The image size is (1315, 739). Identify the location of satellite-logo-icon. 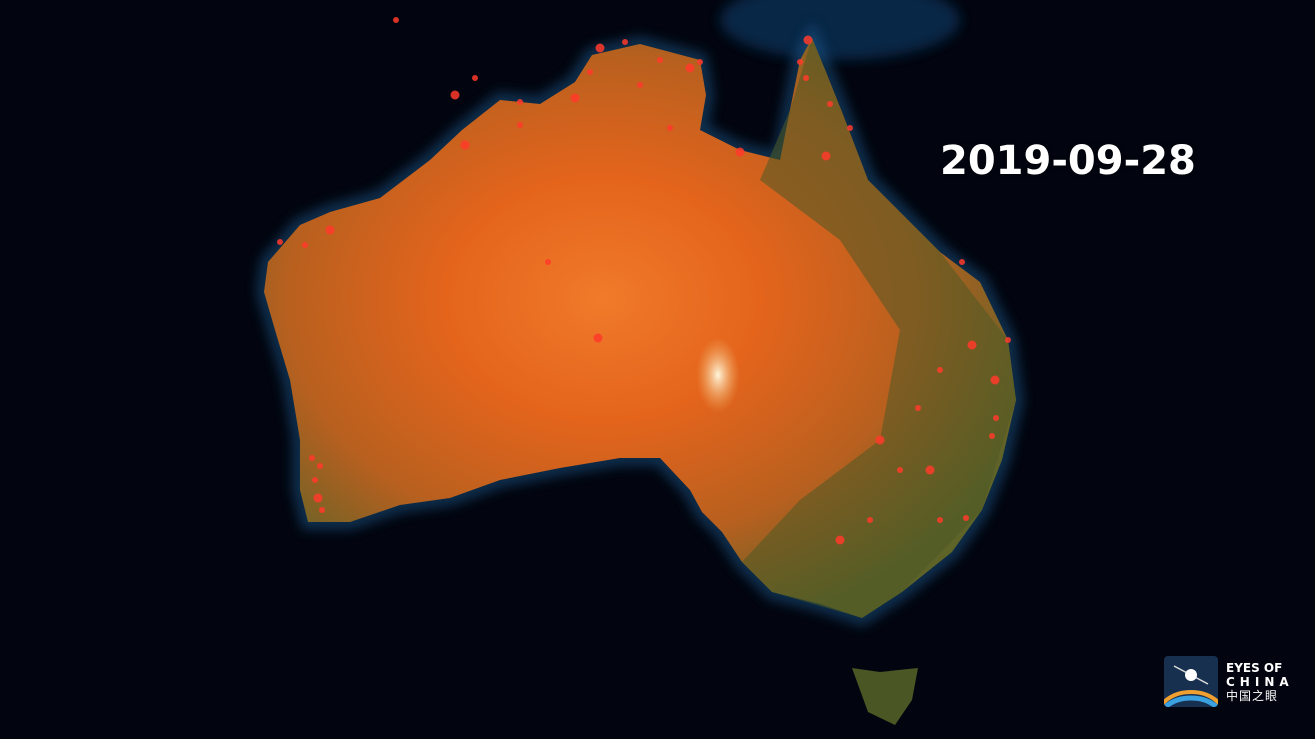
(1191, 681).